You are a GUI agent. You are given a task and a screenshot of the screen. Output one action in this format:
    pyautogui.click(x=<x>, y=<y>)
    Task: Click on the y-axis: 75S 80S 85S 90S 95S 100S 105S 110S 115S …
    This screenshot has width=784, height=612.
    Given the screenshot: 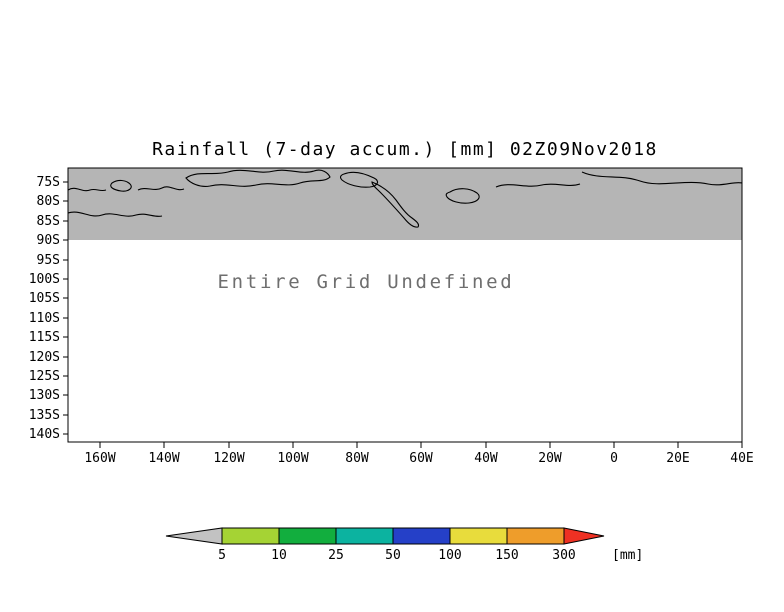 What is the action you would take?
    pyautogui.click(x=48, y=308)
    